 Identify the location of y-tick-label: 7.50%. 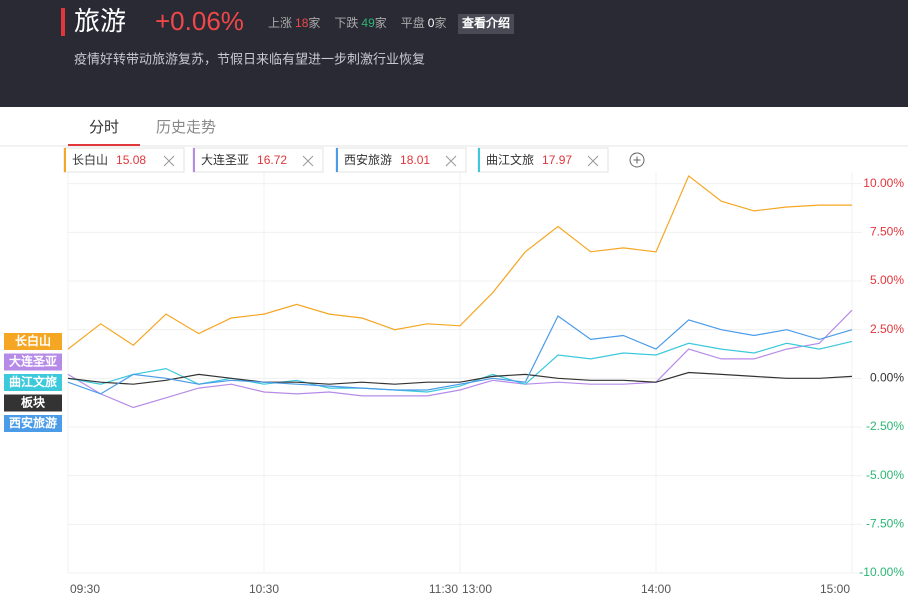
(887, 232).